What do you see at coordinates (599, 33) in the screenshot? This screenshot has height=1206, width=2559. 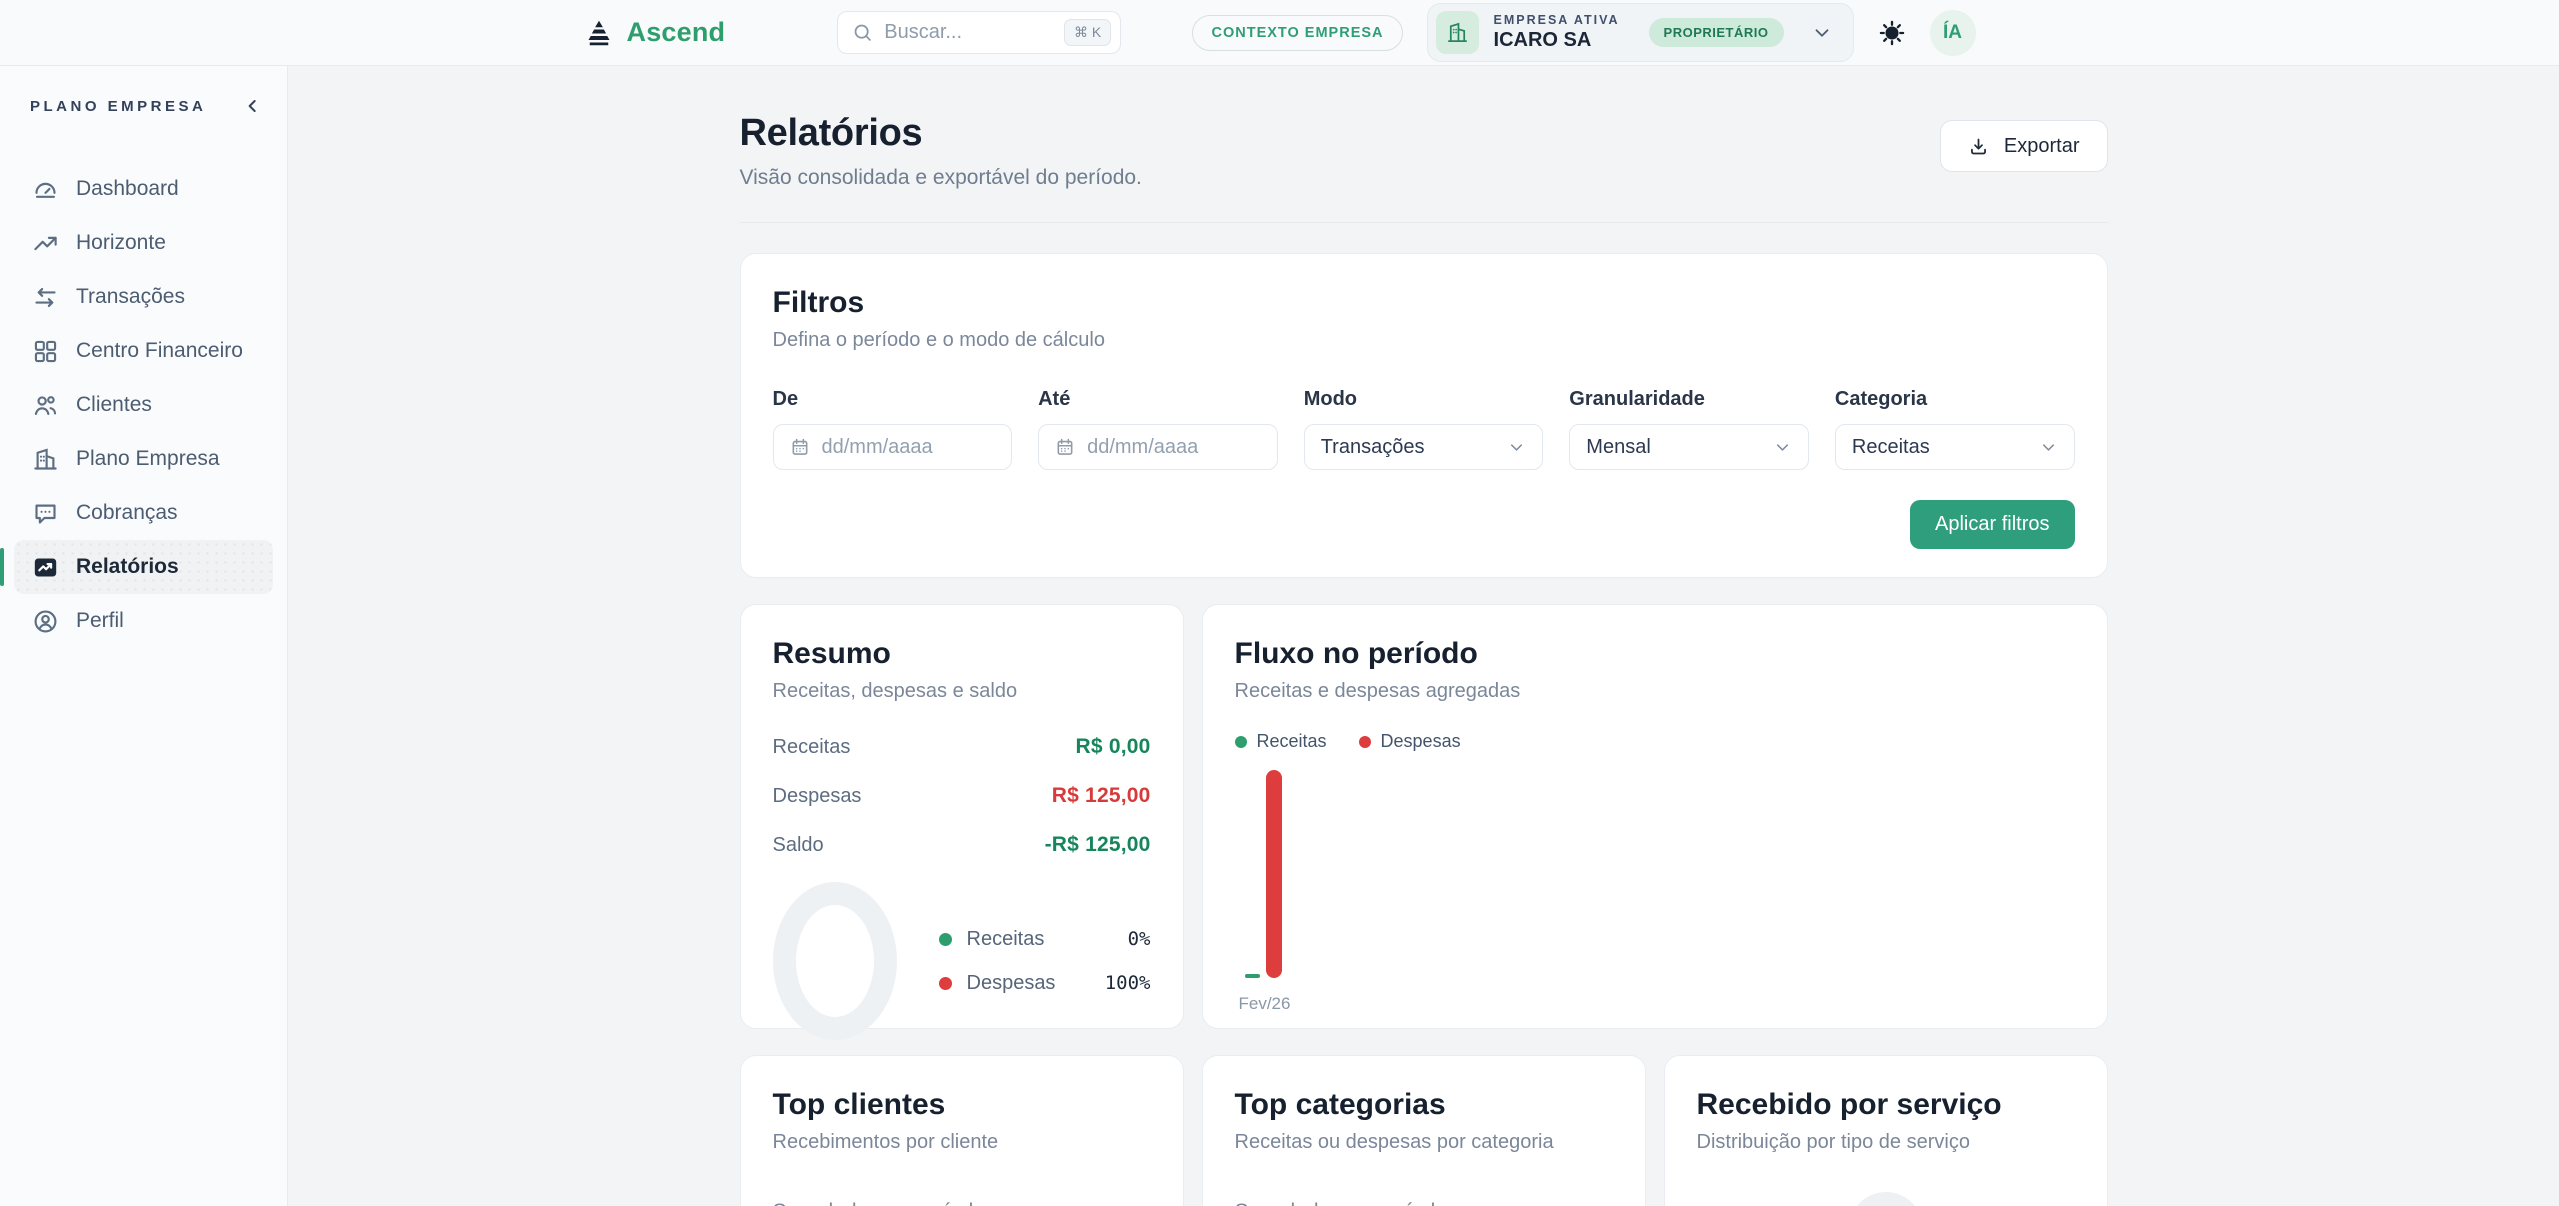 I see `brand-logo-icon` at bounding box center [599, 33].